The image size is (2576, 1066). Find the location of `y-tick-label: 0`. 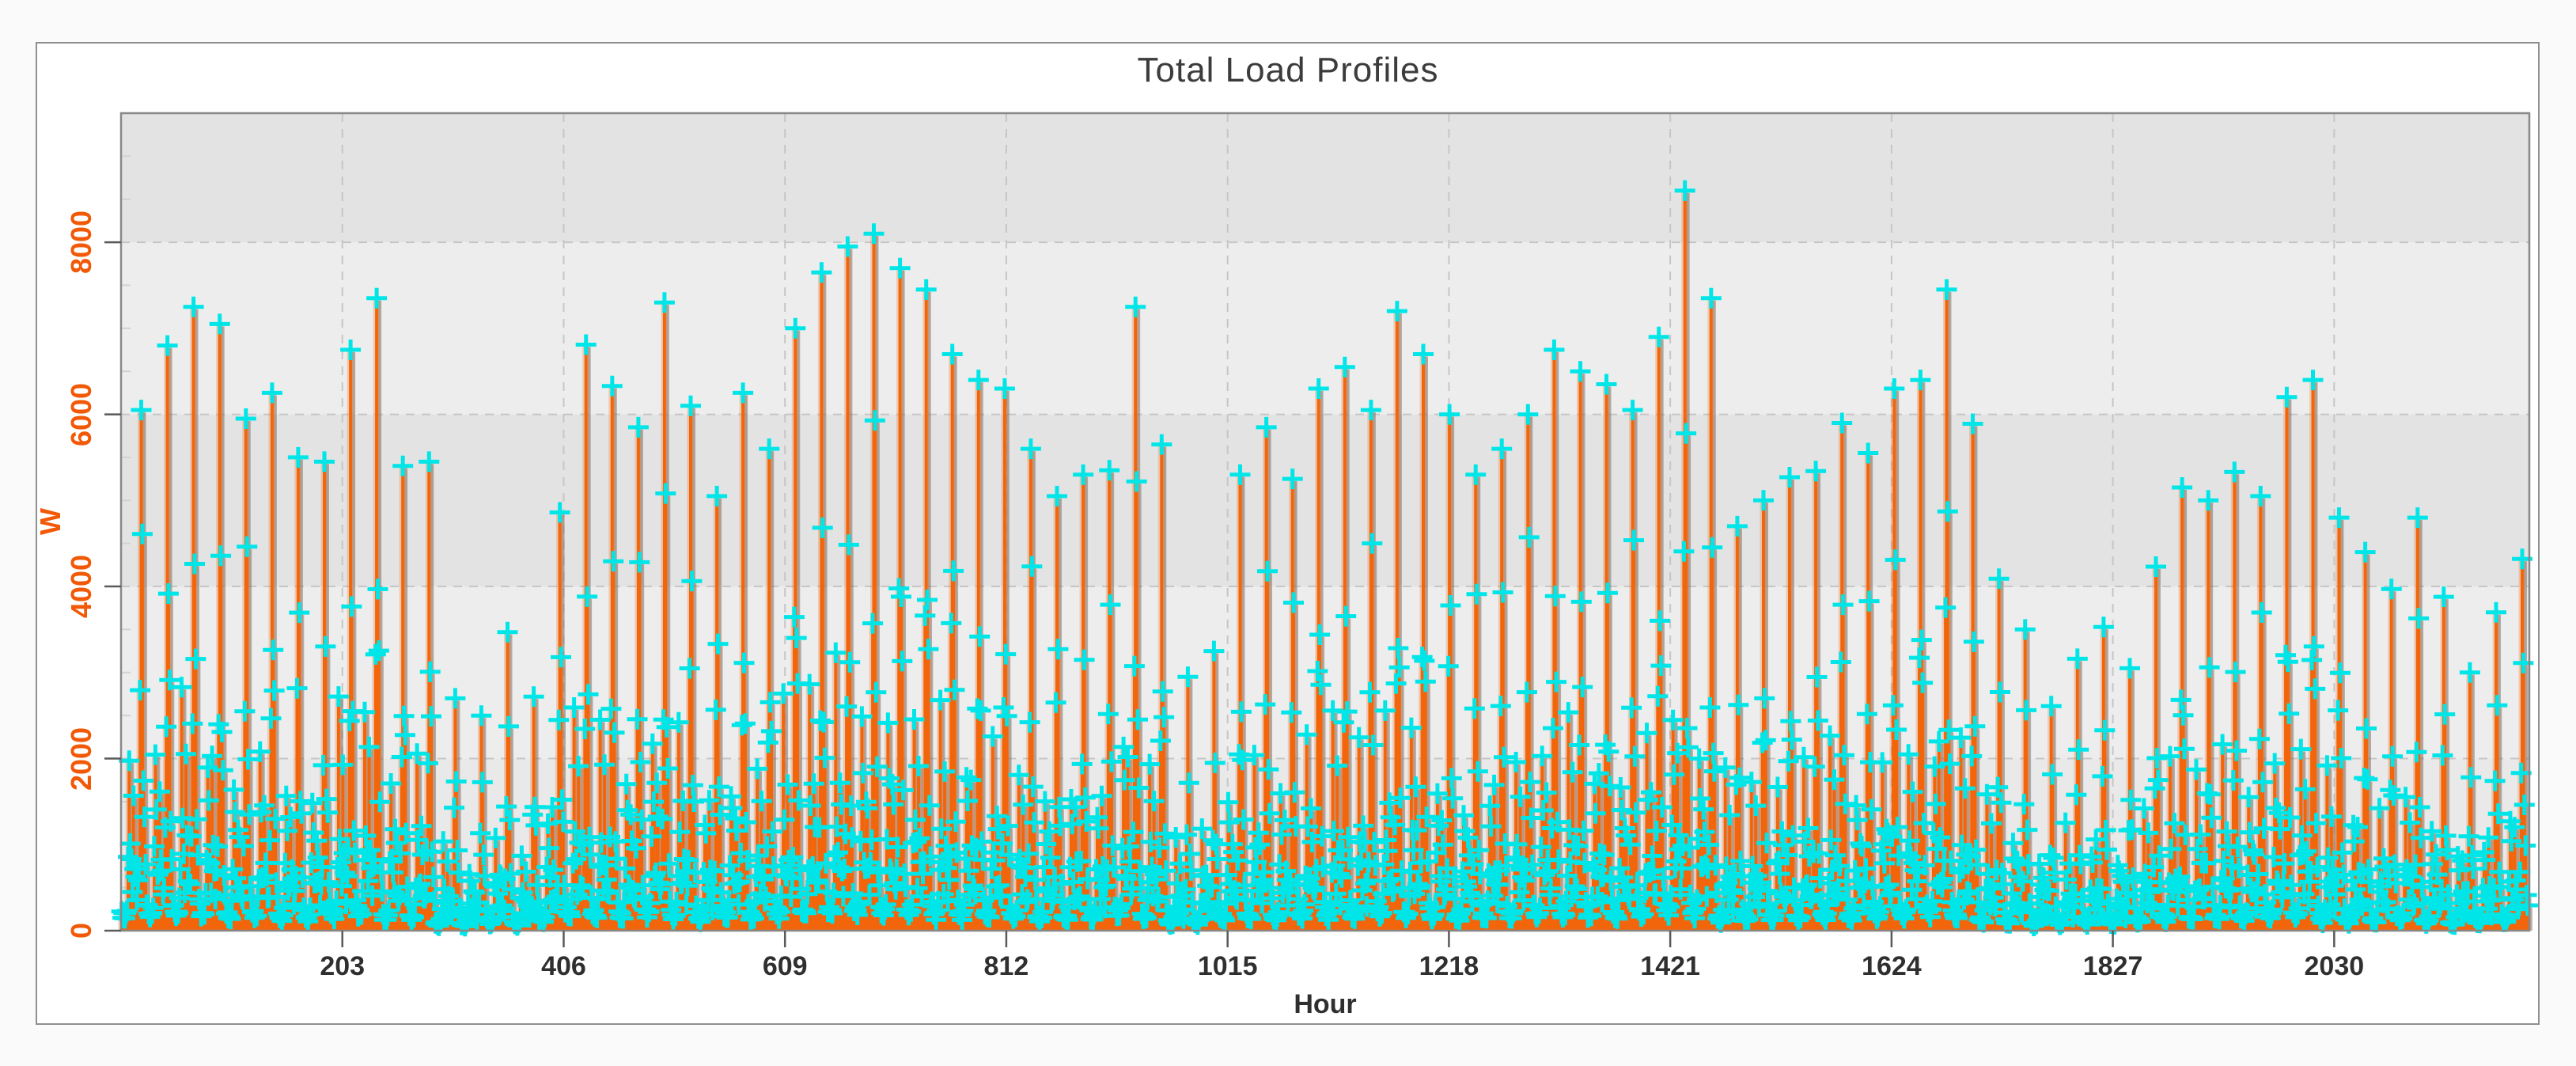

y-tick-label: 0 is located at coordinates (81, 930).